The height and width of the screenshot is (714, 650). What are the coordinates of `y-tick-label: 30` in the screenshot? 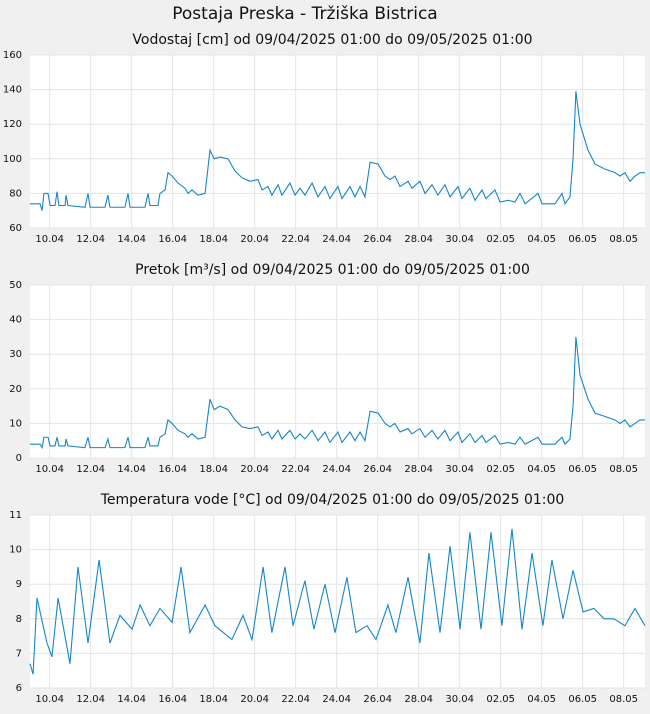 It's located at (15, 354).